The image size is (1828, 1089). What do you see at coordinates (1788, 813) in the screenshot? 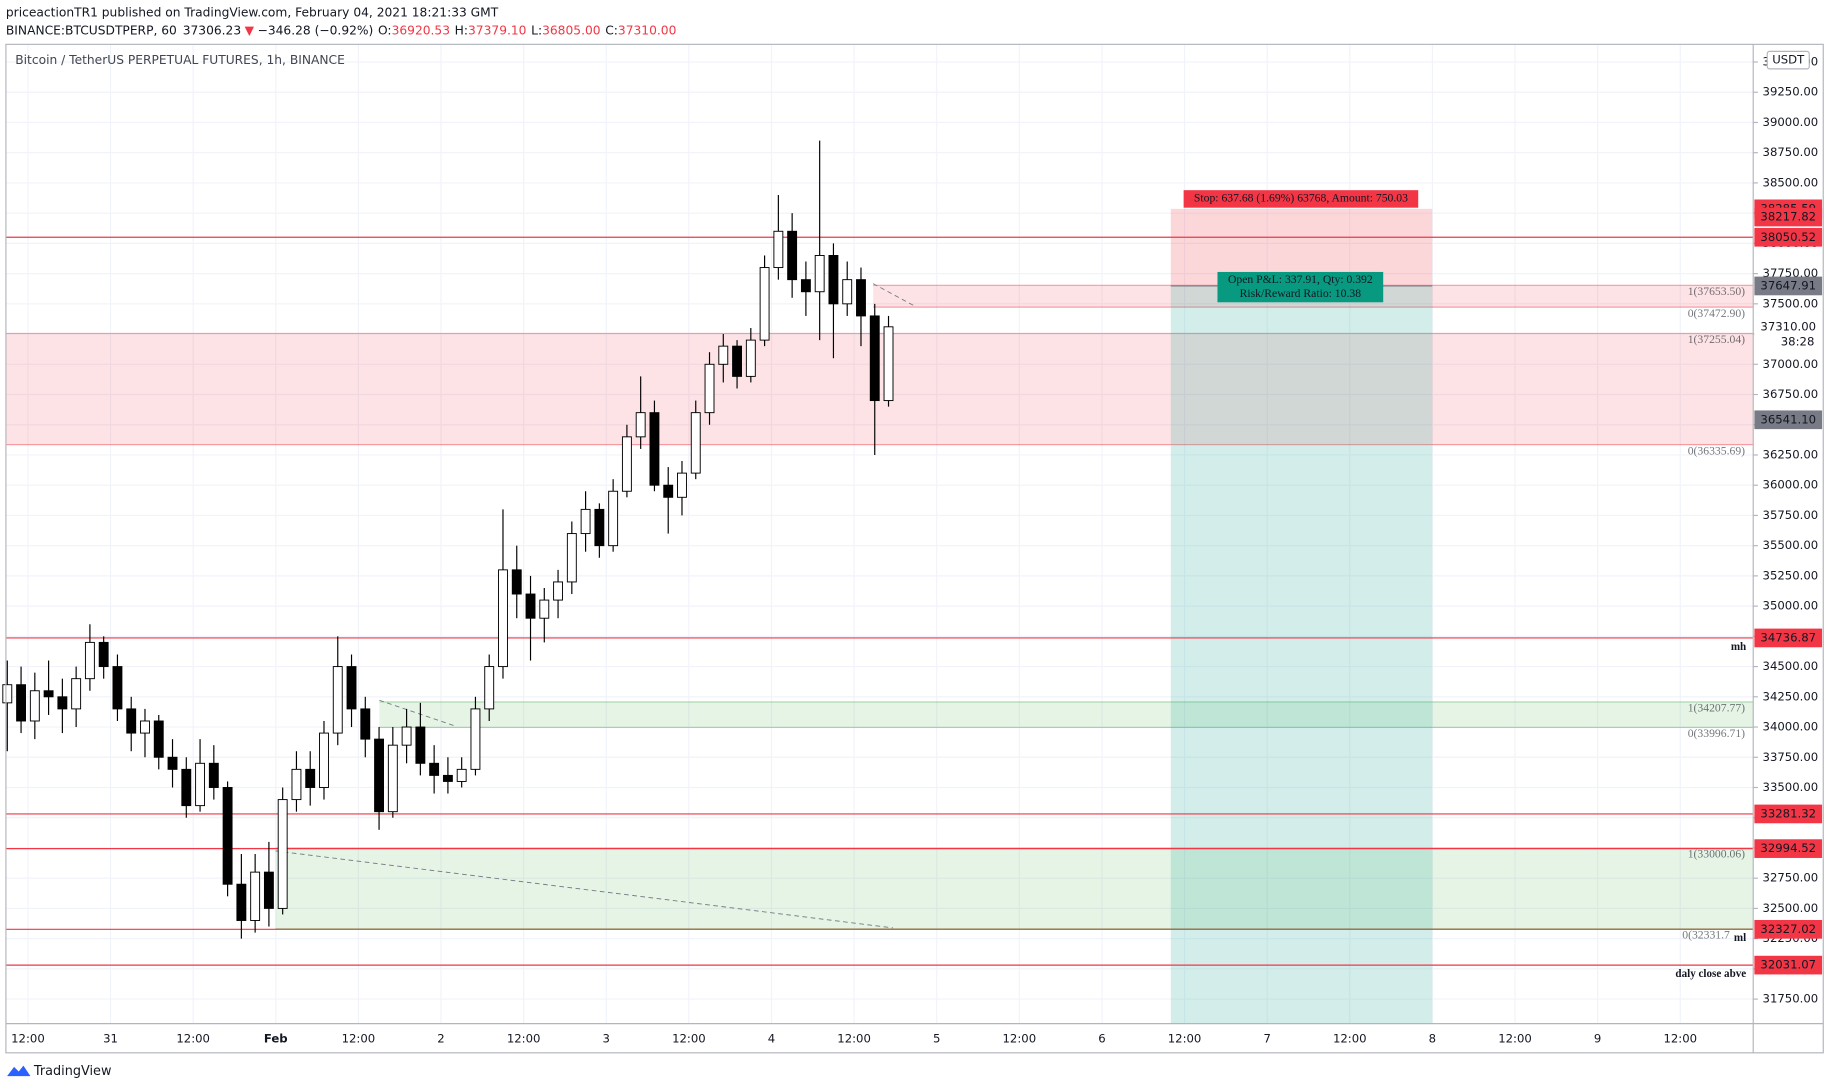
I see `price-box-label: 33281.32` at bounding box center [1788, 813].